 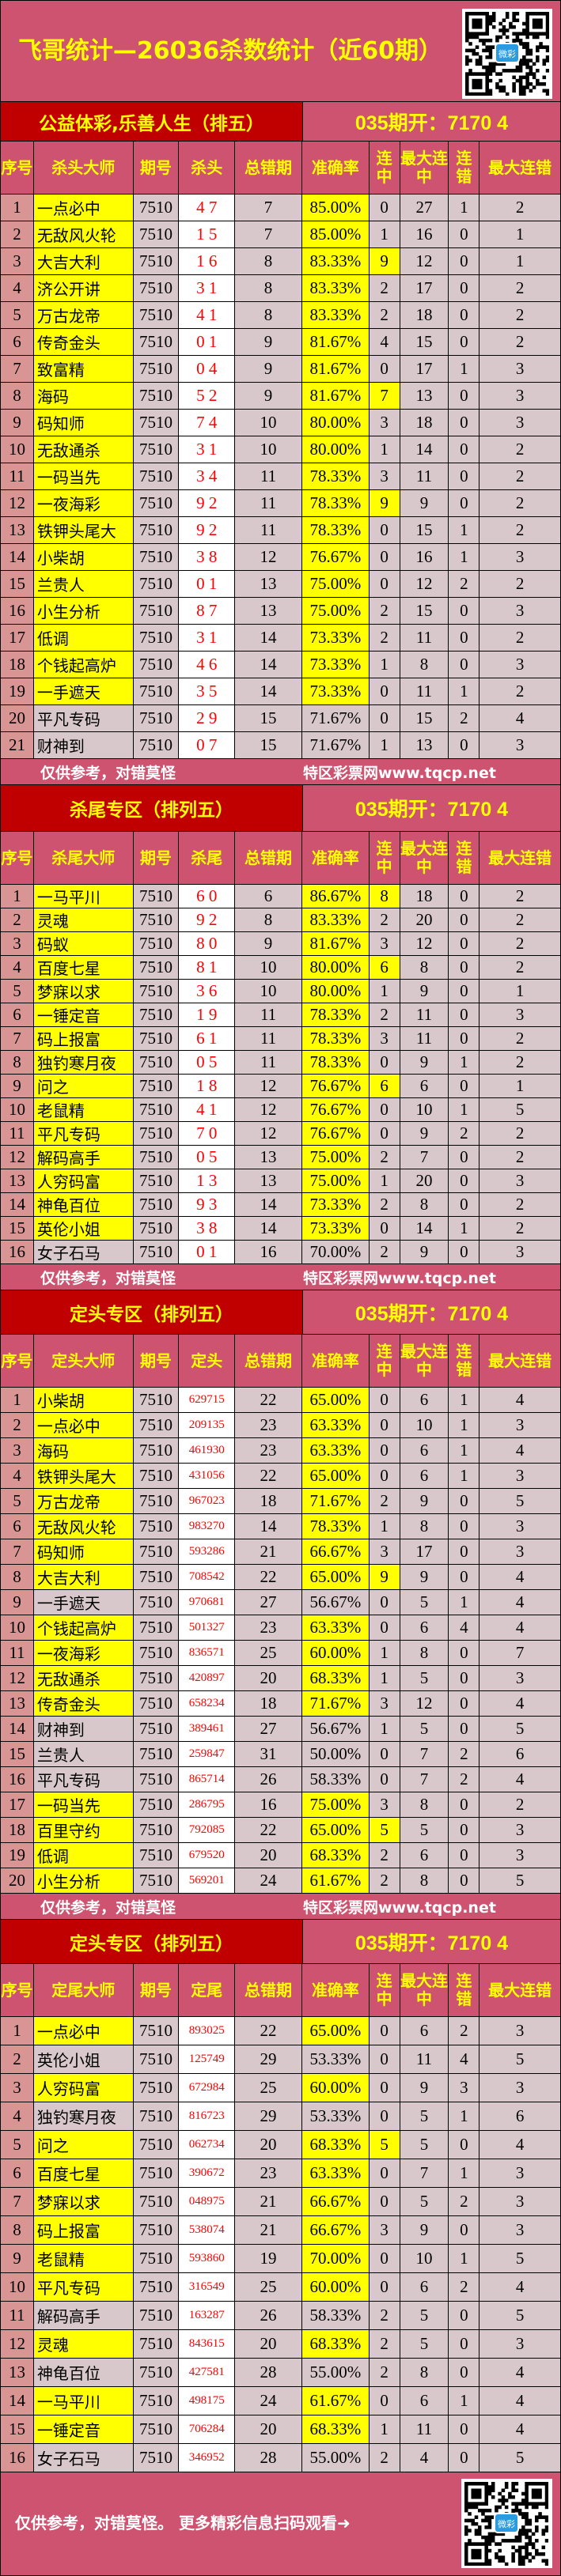 I want to click on accuracy-cell: 65.00%, so click(x=336, y=1400).